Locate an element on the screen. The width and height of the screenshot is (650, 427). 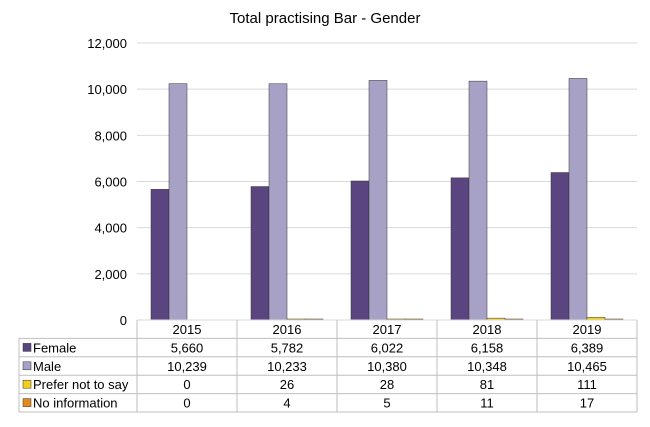
data-label: 5,660 is located at coordinates (187, 347).